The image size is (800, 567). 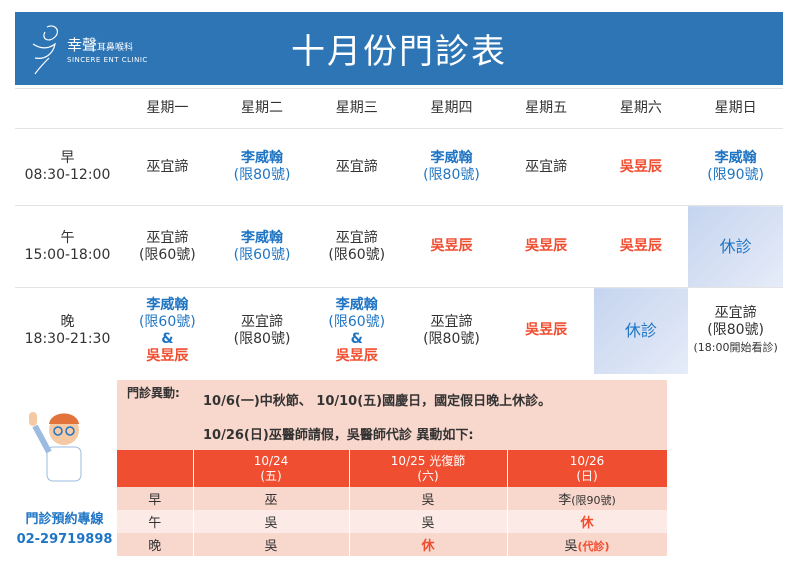 What do you see at coordinates (155, 521) in the screenshot?
I see `period-cell: 午` at bounding box center [155, 521].